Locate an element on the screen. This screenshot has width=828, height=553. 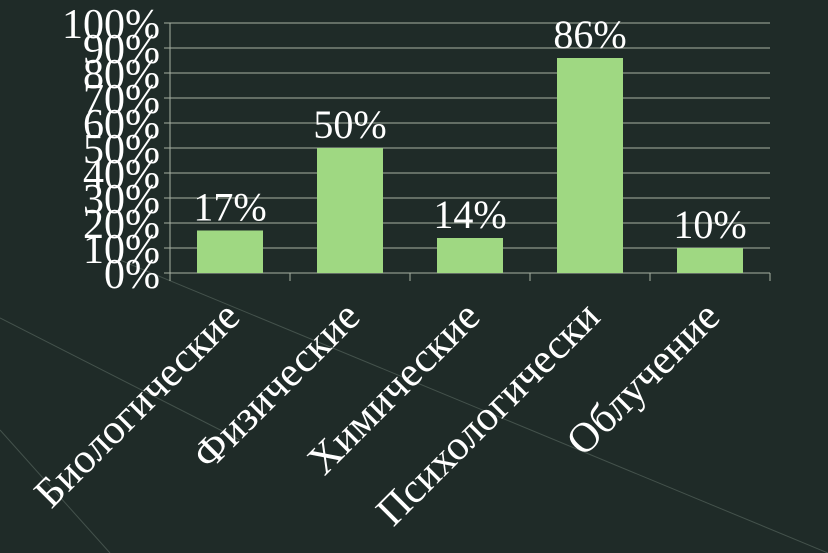
data-label: 14% is located at coordinates (469, 214).